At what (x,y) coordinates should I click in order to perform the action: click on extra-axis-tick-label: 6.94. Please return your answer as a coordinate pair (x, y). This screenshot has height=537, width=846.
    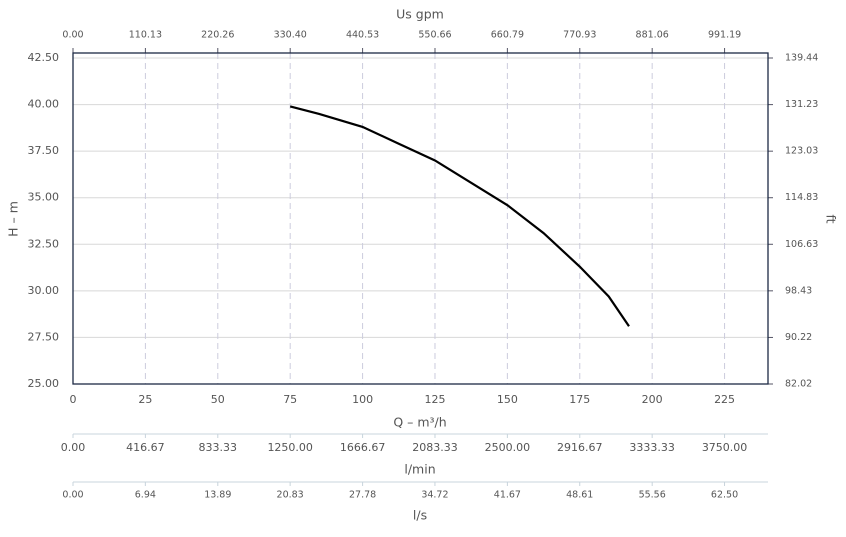
    Looking at the image, I should click on (145, 495).